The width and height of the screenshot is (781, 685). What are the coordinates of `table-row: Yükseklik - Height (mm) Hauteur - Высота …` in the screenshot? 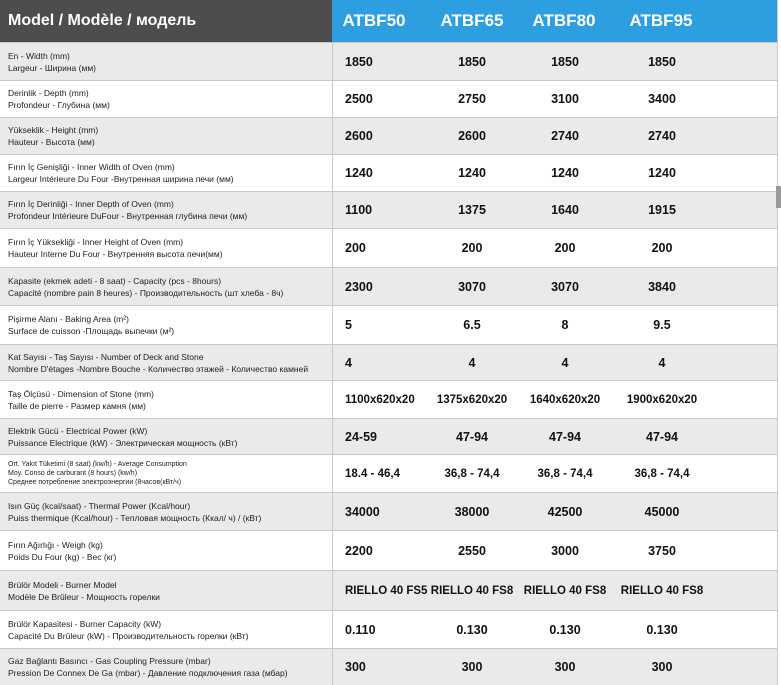 It's located at (388, 135).